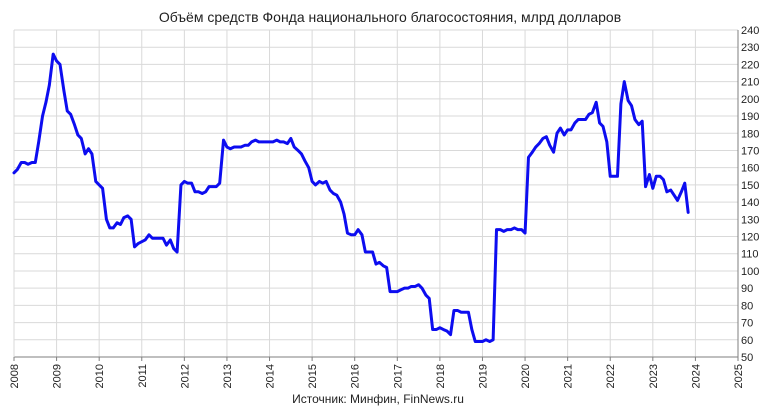 The width and height of the screenshot is (780, 411). I want to click on y-tick-label: 180, so click(750, 134).